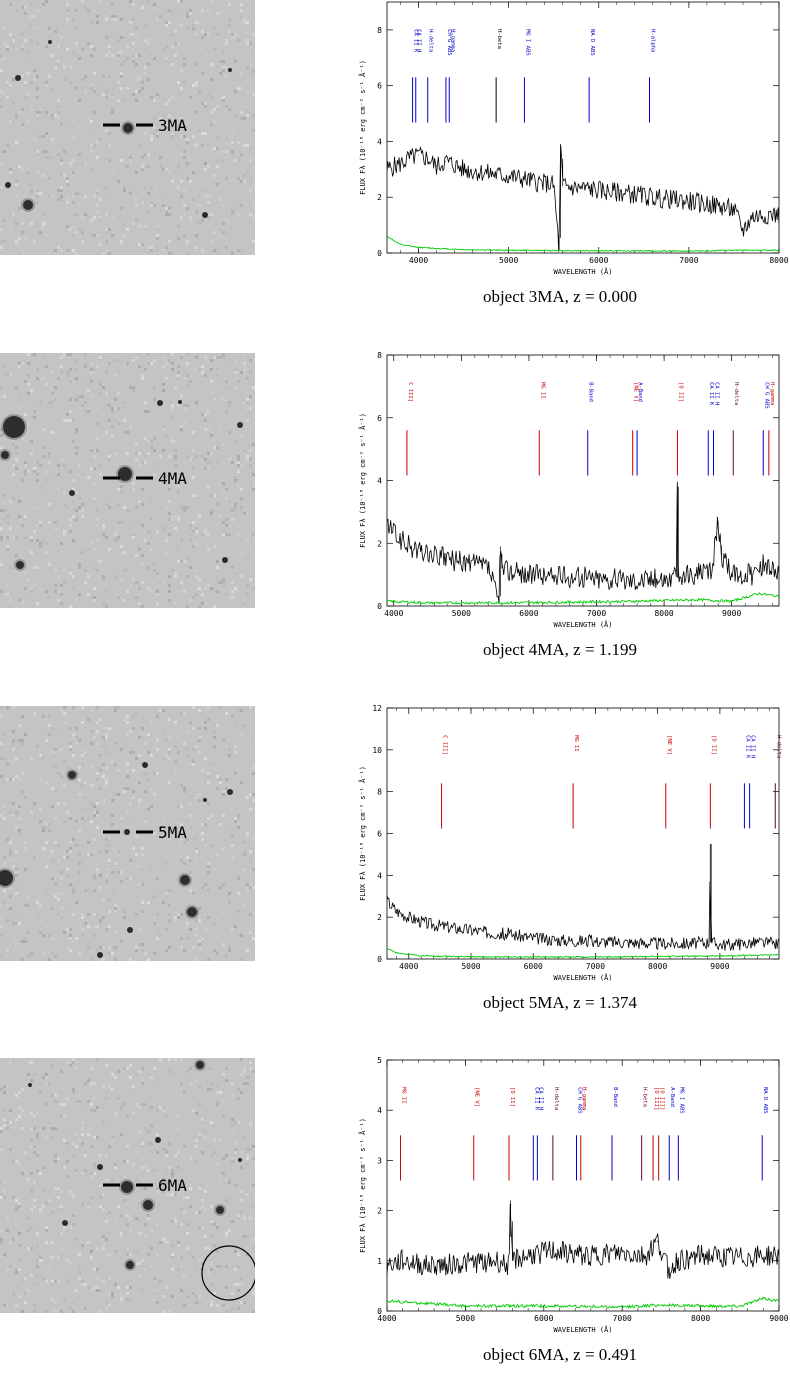 The height and width of the screenshot is (1388, 790). I want to click on y-tick-label: 12, so click(377, 708).